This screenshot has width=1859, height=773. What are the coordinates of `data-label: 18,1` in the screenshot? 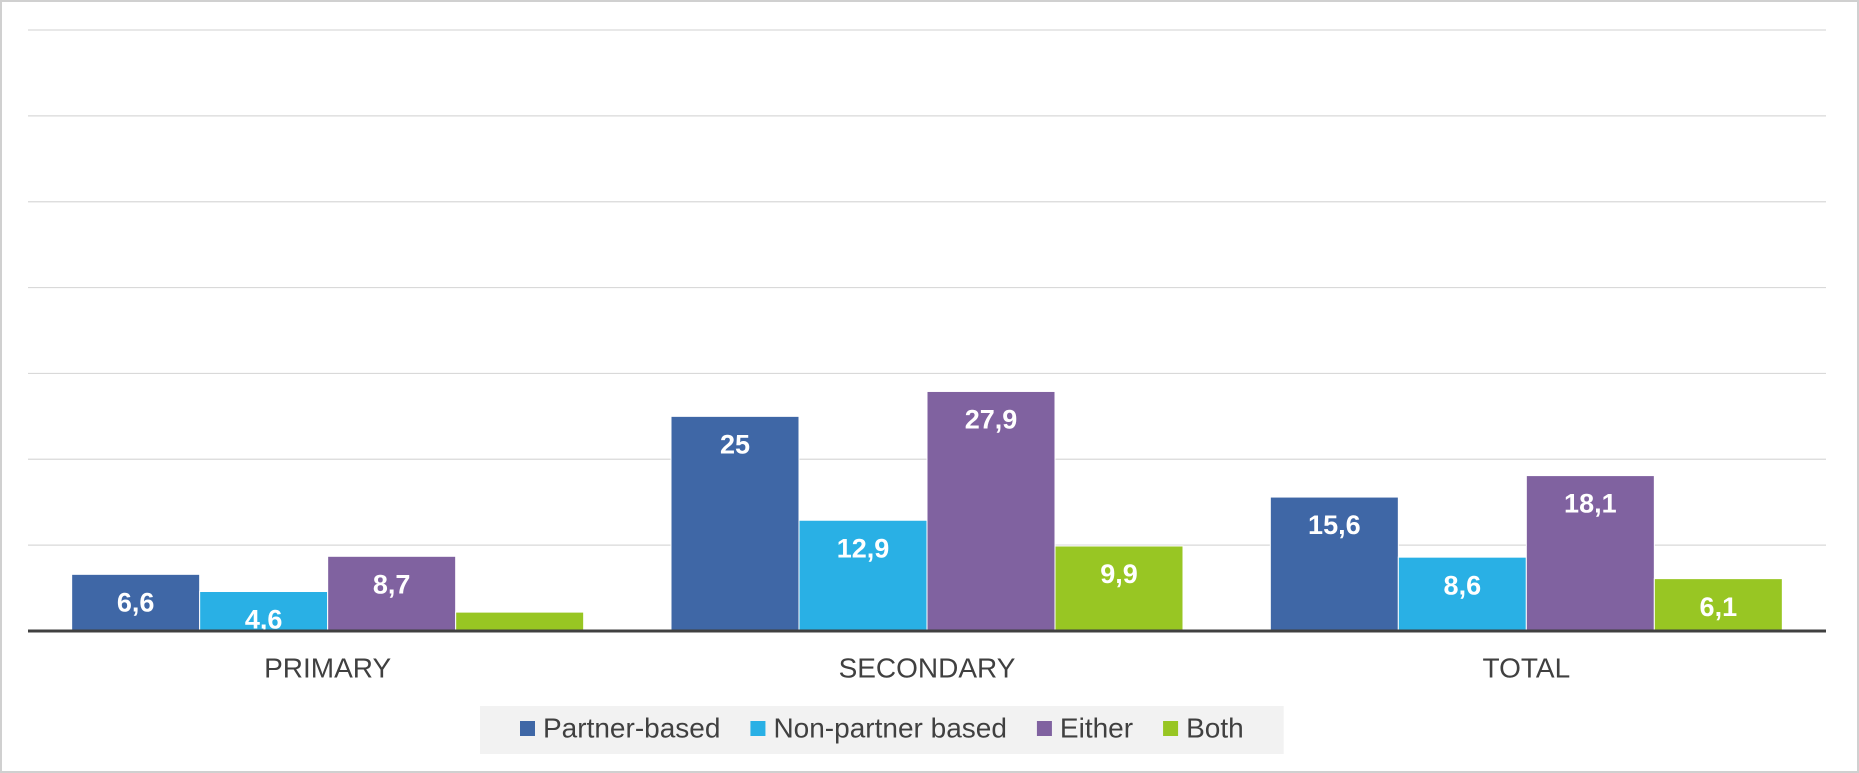 It's located at (1590, 504).